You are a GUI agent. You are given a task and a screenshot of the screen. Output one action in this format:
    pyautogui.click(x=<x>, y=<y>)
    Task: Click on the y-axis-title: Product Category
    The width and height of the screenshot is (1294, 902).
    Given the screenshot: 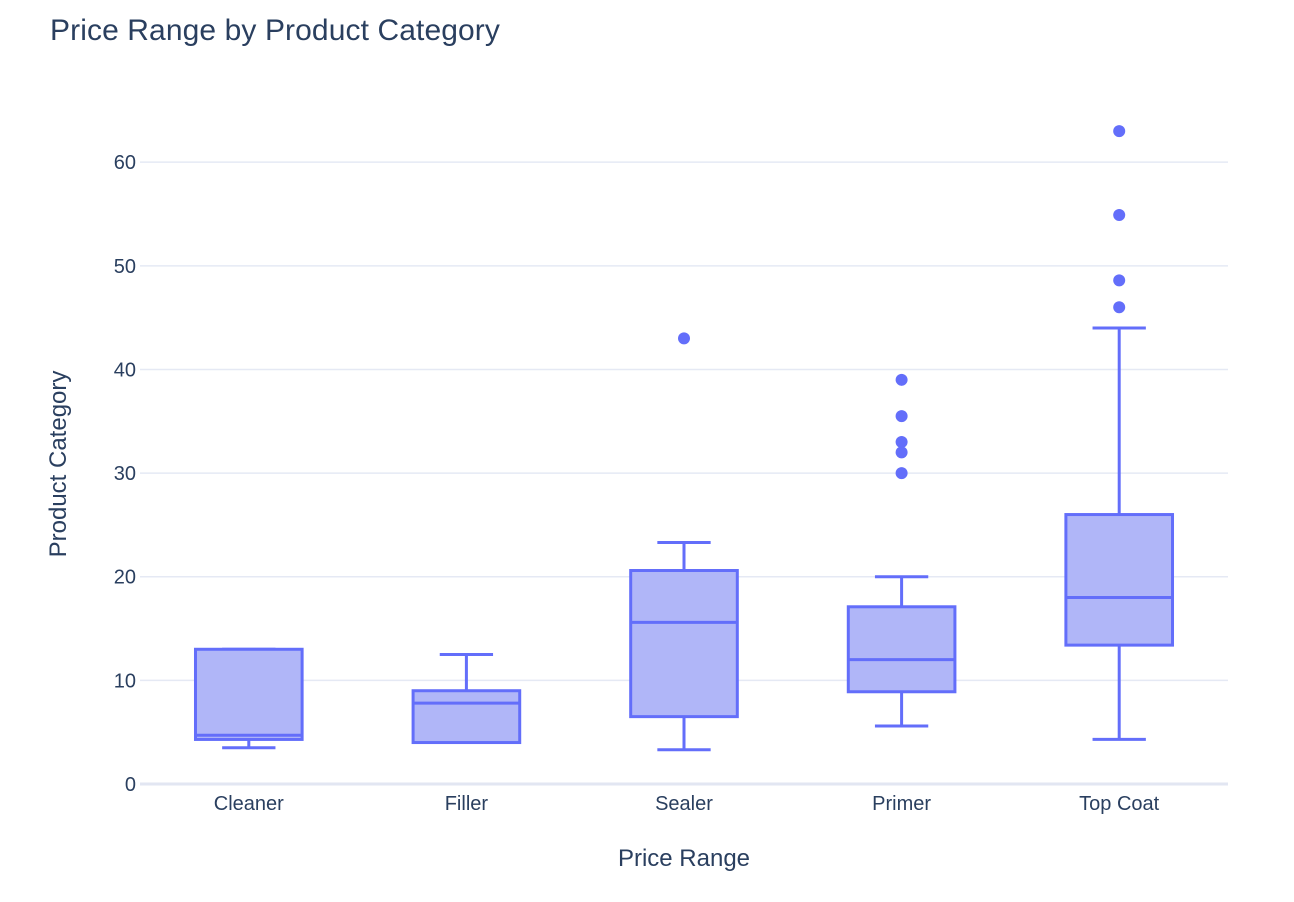 What is the action you would take?
    pyautogui.click(x=58, y=464)
    